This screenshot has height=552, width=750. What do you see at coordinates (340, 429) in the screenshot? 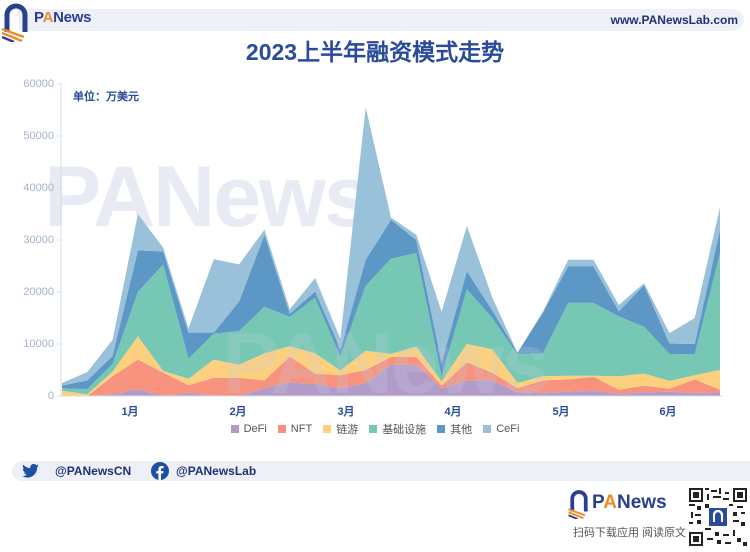
I see `legend-item-gamefi: 链游` at bounding box center [340, 429].